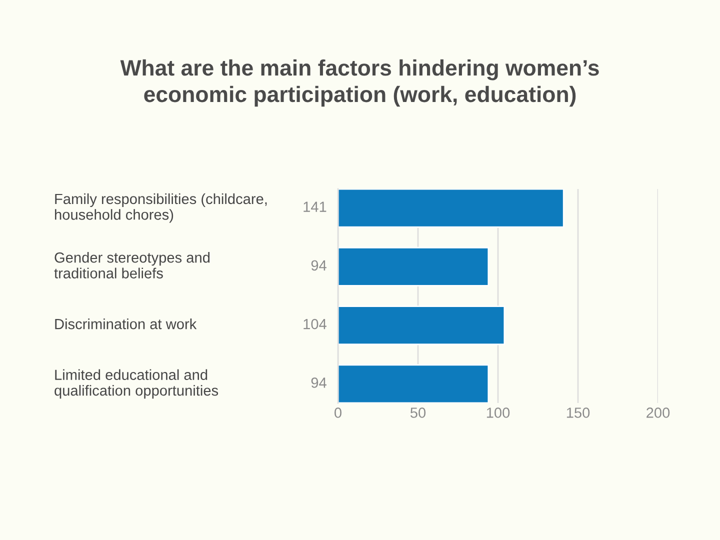 The width and height of the screenshot is (720, 540). What do you see at coordinates (315, 207) in the screenshot?
I see `data-label: 141` at bounding box center [315, 207].